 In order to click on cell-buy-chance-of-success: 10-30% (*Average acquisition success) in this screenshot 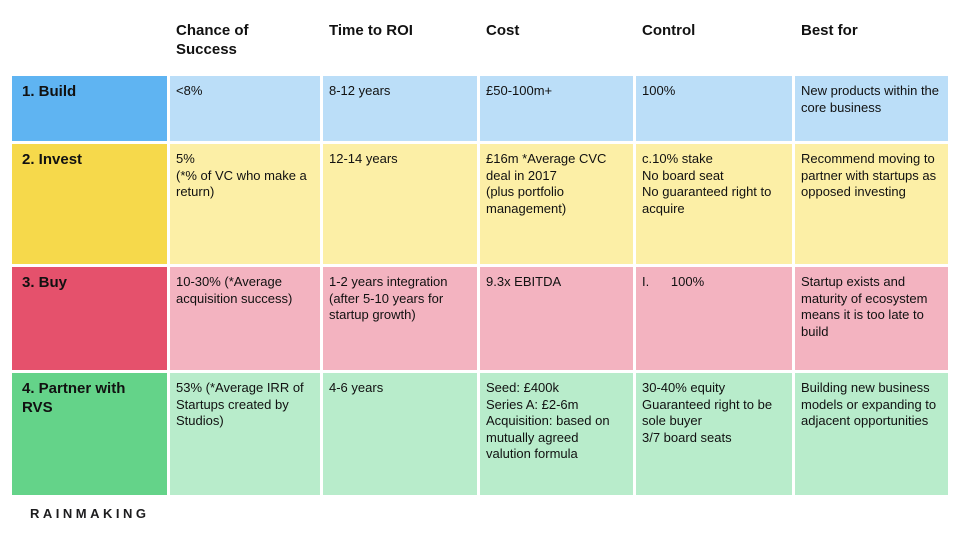, I will do `click(245, 318)`.